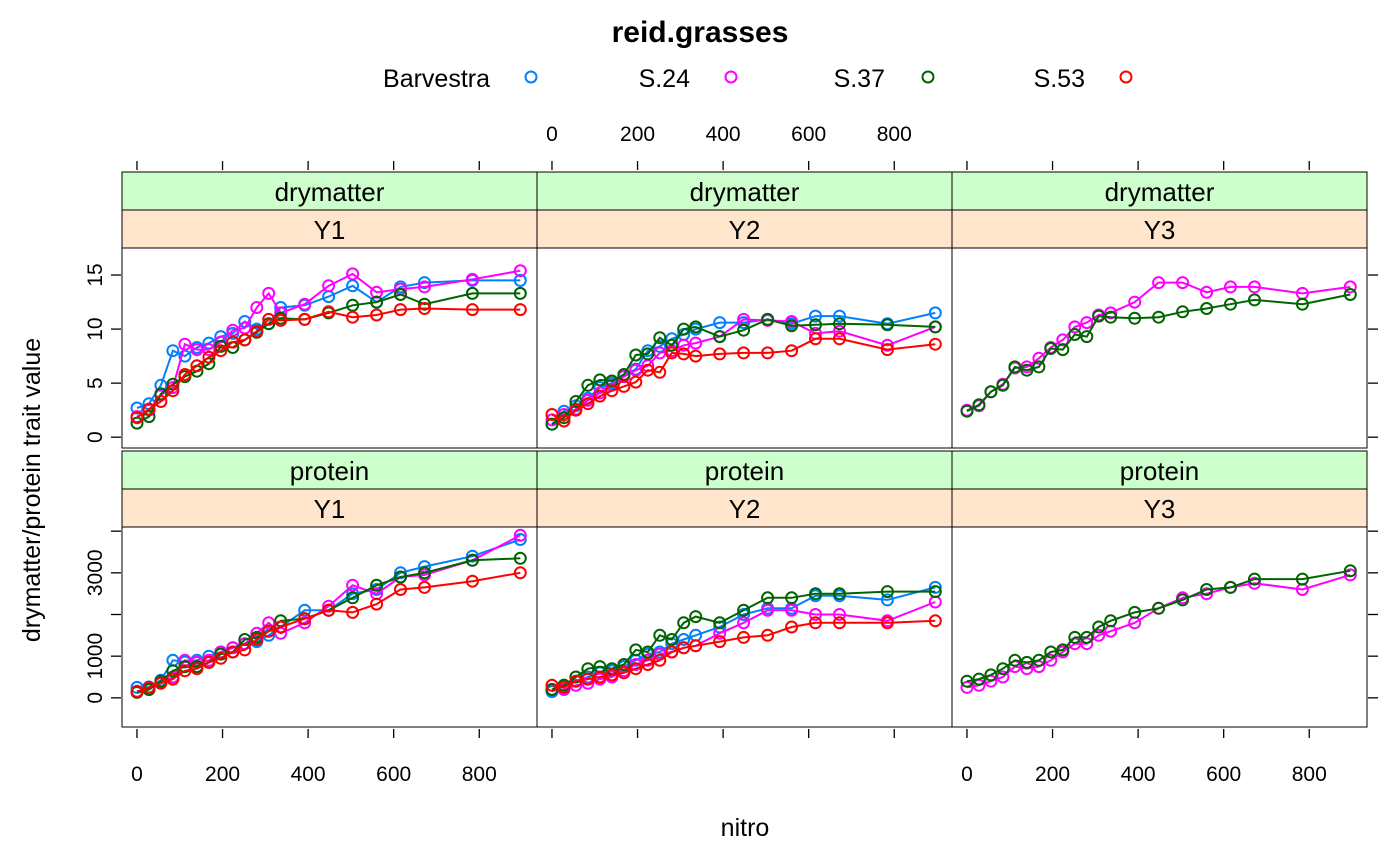 This screenshot has width=1400, height=866. What do you see at coordinates (744, 310) in the screenshot?
I see `panel-drymatter-y2: drymatter Y2` at bounding box center [744, 310].